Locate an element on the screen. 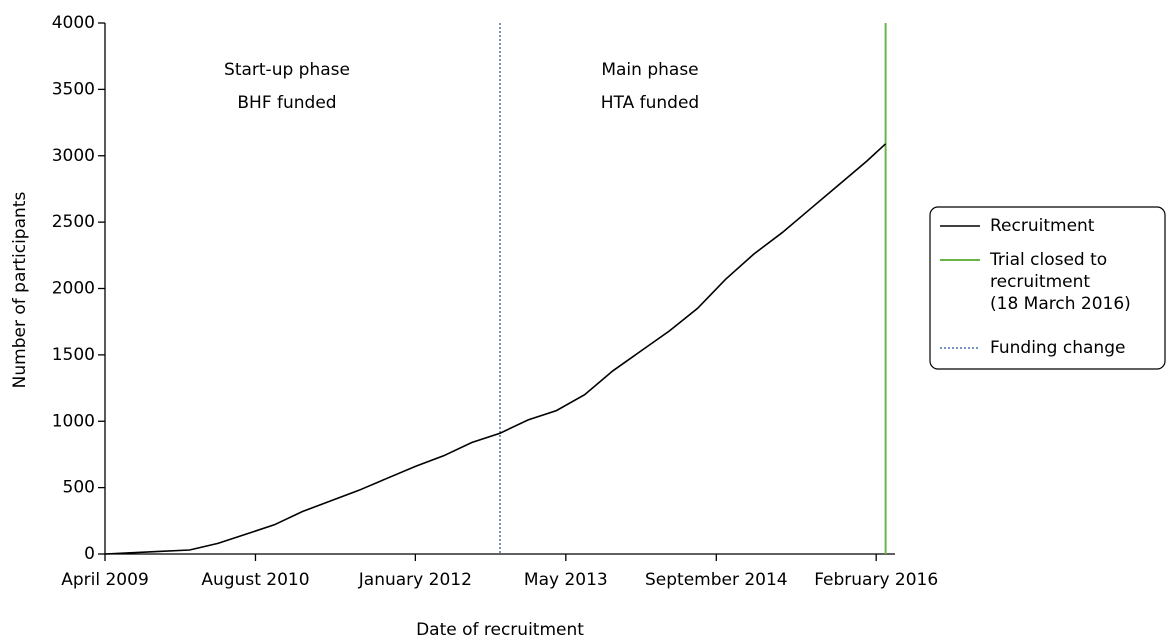 Image resolution: width=1171 pixels, height=641 pixels. legend-box is located at coordinates (1047, 288).